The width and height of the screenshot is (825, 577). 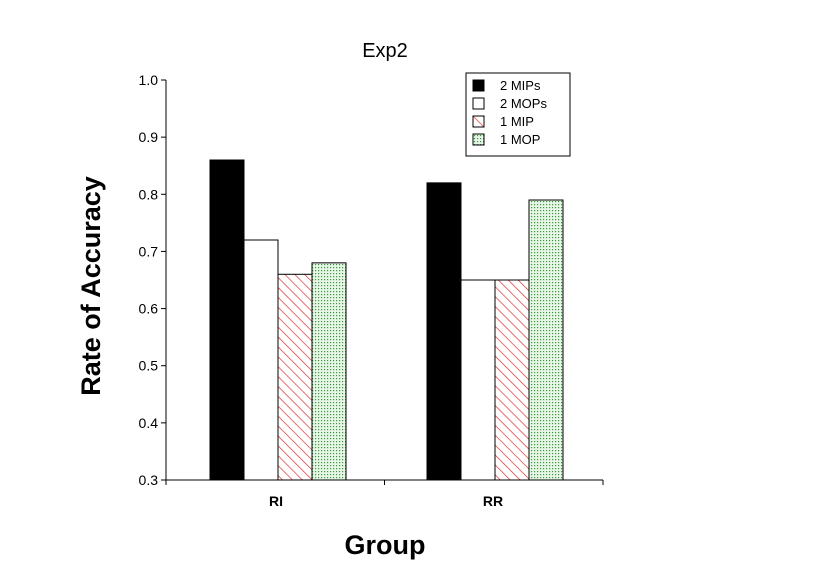 What do you see at coordinates (493, 501) in the screenshot?
I see `x-tick-label: RR` at bounding box center [493, 501].